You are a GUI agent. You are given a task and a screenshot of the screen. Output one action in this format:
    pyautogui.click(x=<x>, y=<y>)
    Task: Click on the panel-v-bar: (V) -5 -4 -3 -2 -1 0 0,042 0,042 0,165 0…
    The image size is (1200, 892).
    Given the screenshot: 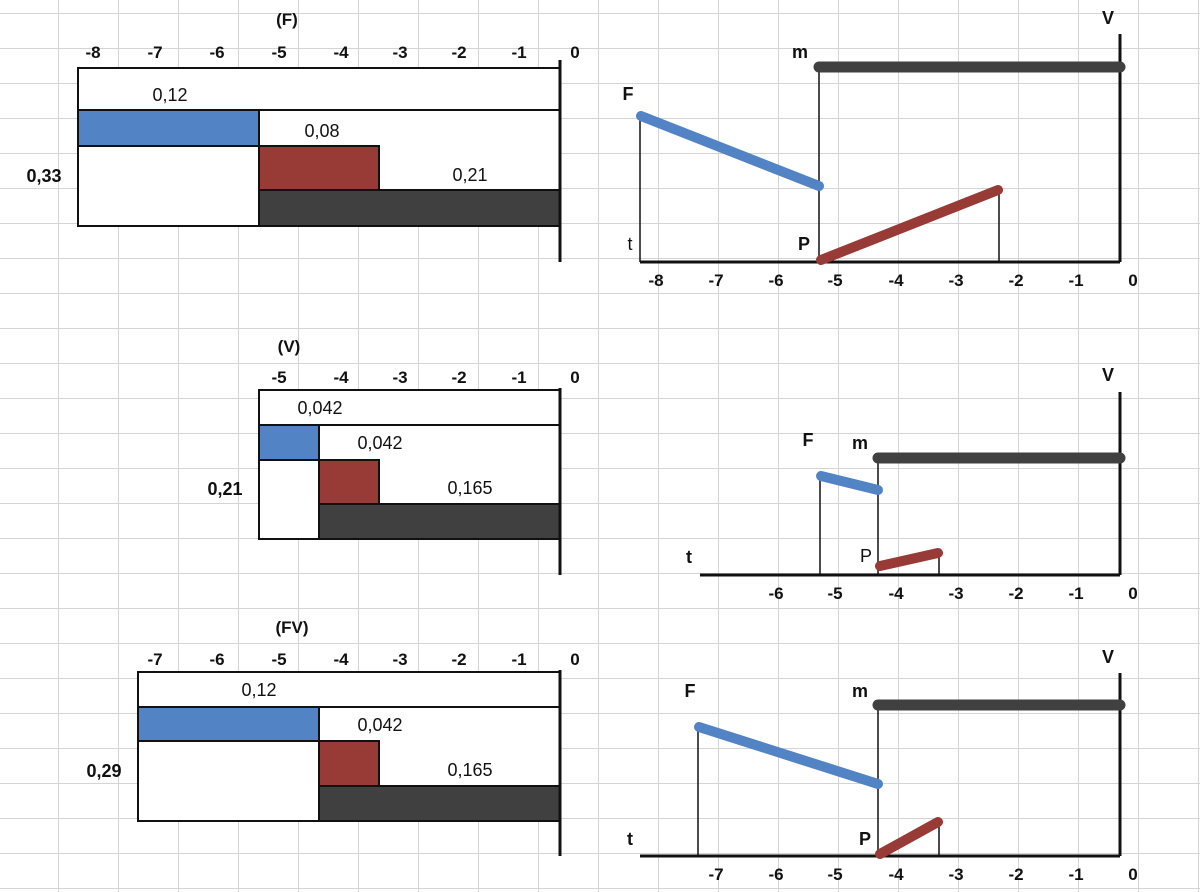 What is the action you would take?
    pyautogui.click(x=393, y=456)
    